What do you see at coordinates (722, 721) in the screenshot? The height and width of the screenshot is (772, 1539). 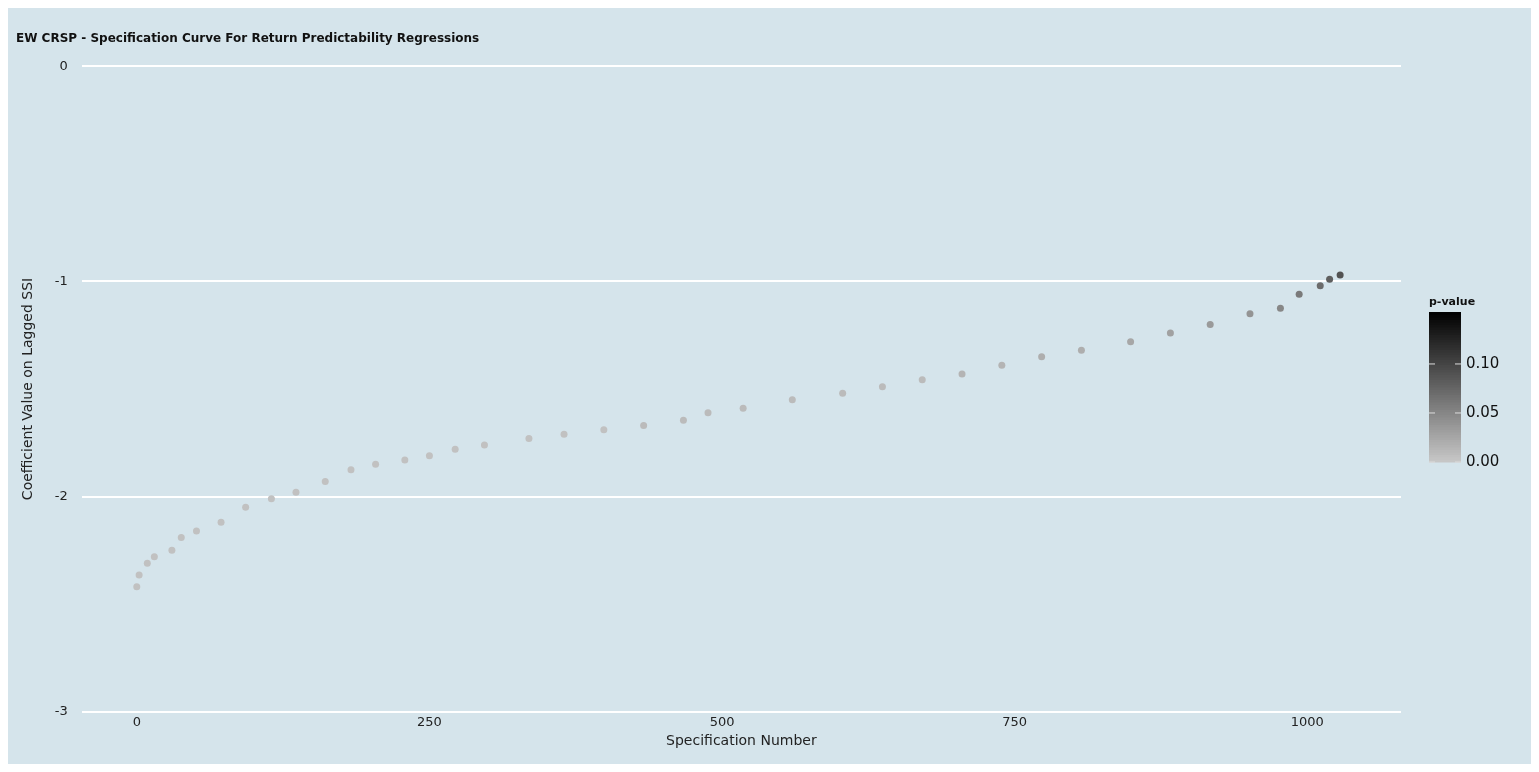 I see `x-tick-label: 500` at bounding box center [722, 721].